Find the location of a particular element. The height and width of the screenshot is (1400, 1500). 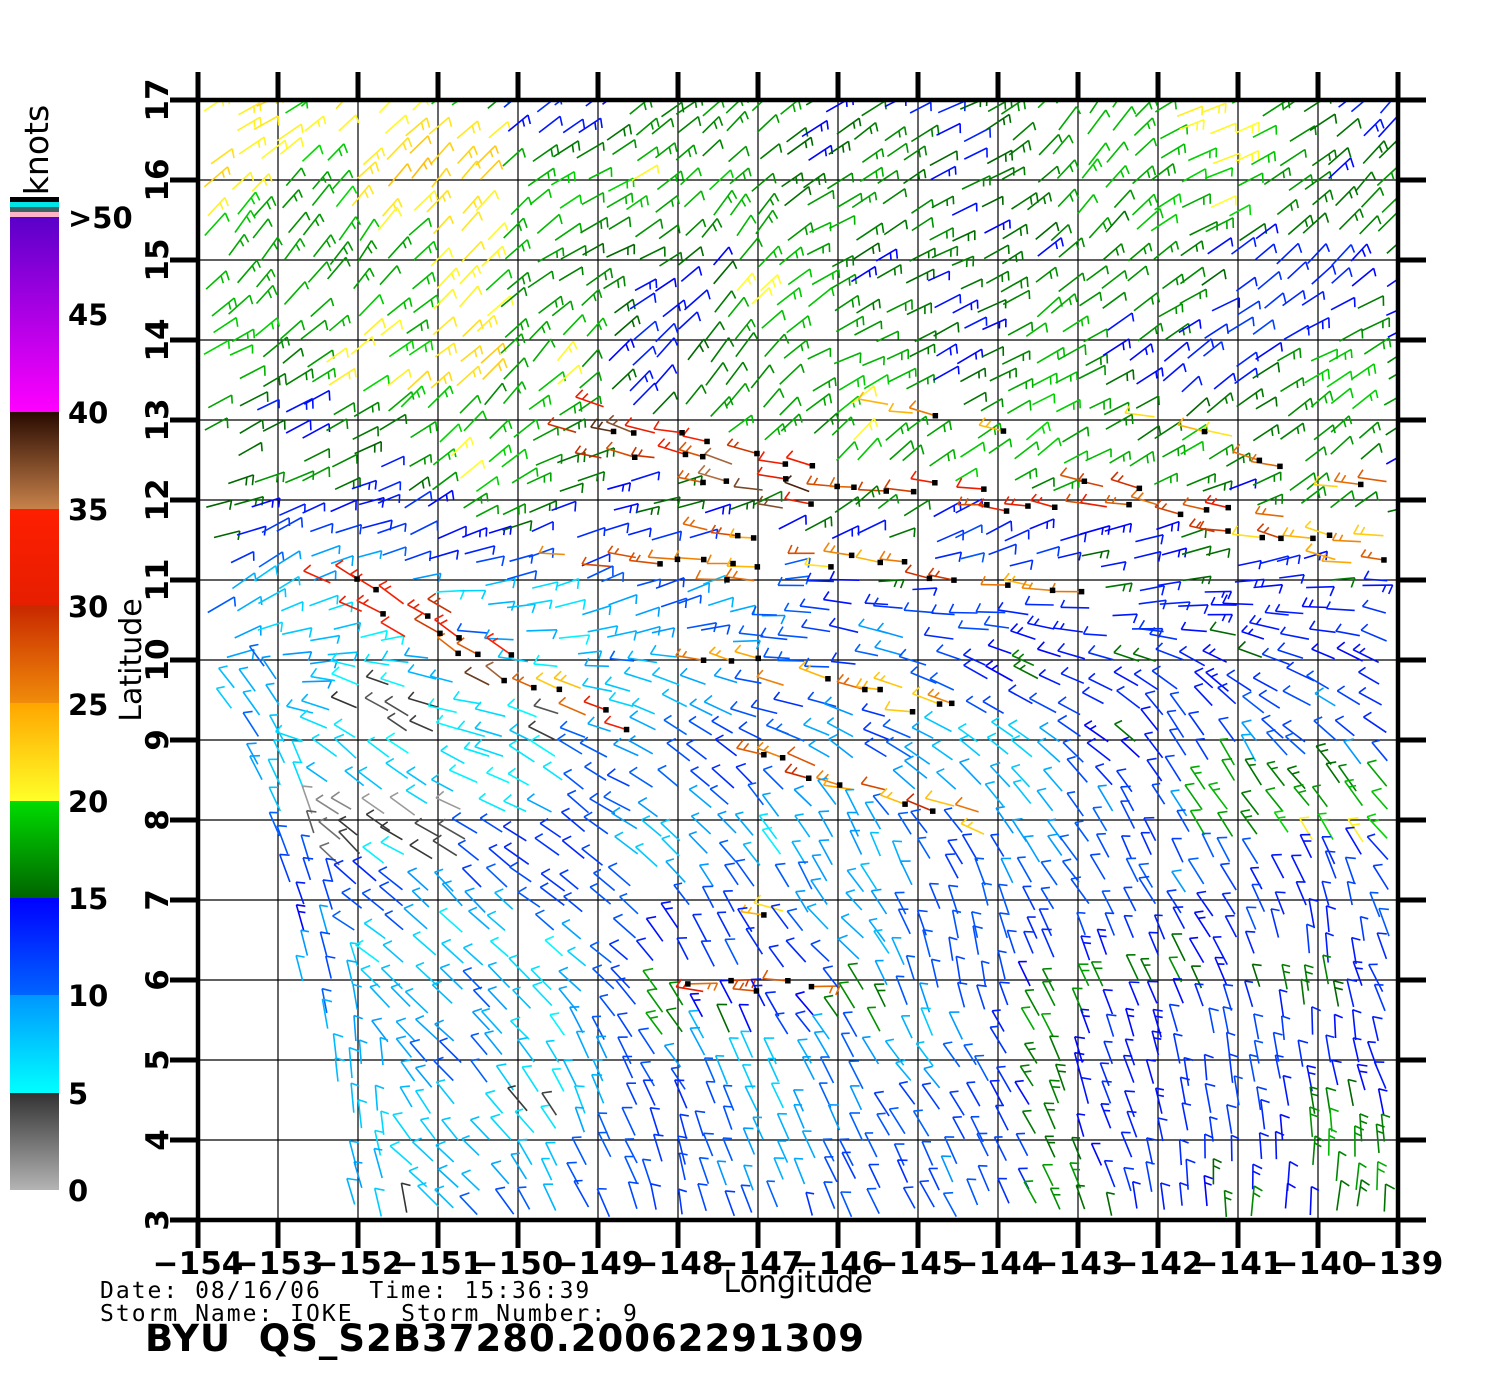

x-tick-label: −154 is located at coordinates (198, 1264).